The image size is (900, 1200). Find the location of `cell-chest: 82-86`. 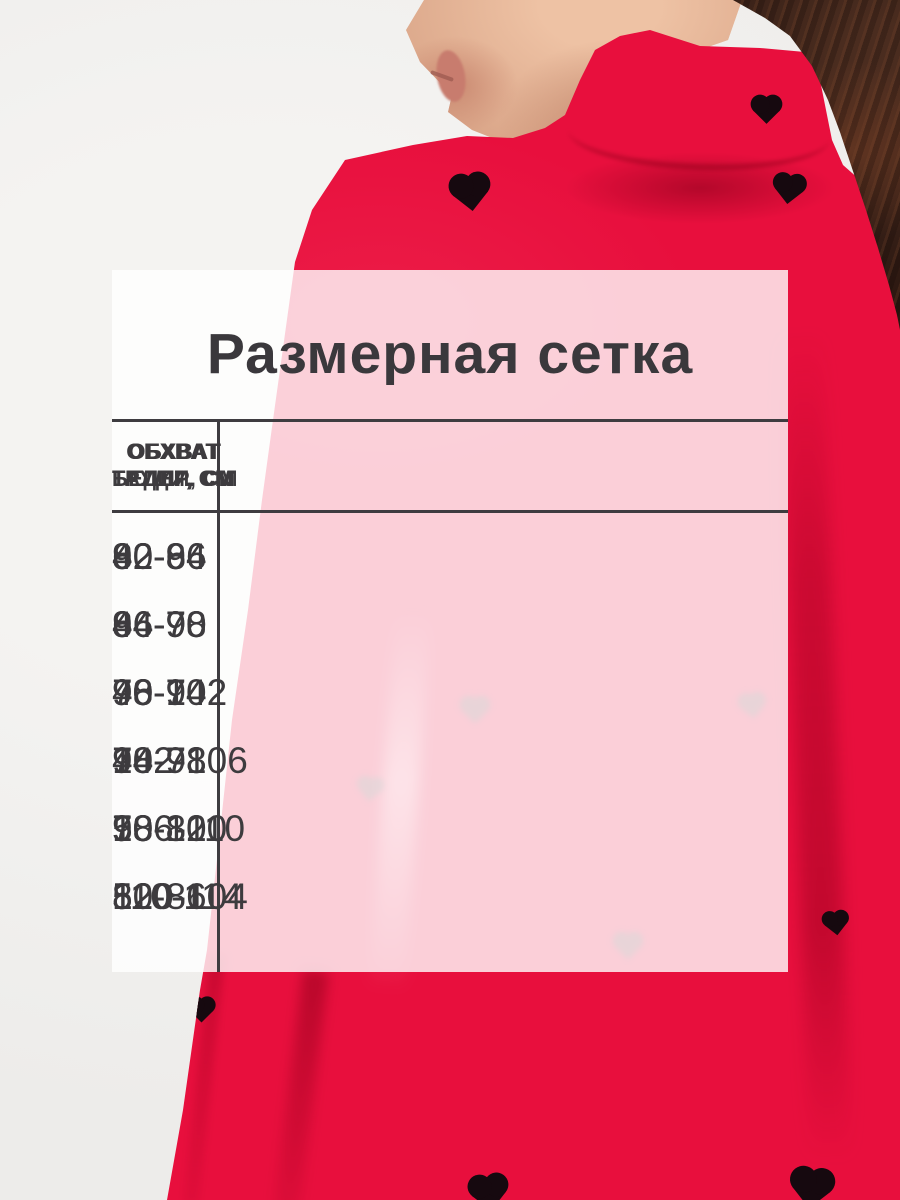

cell-chest: 82-86 is located at coordinates (159, 556).